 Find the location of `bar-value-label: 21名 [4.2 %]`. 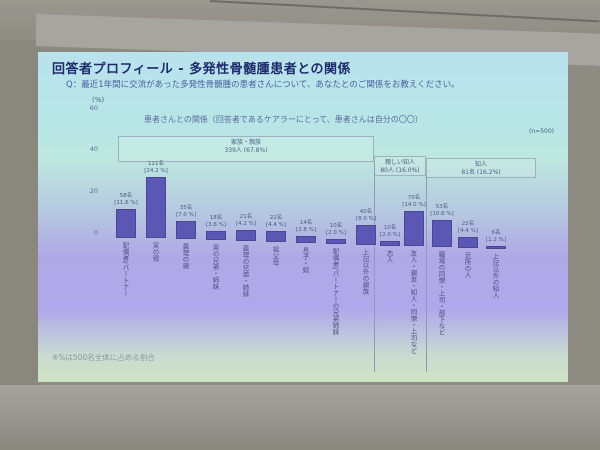

bar-value-label: 21名 [4.2 %] is located at coordinates (246, 221).